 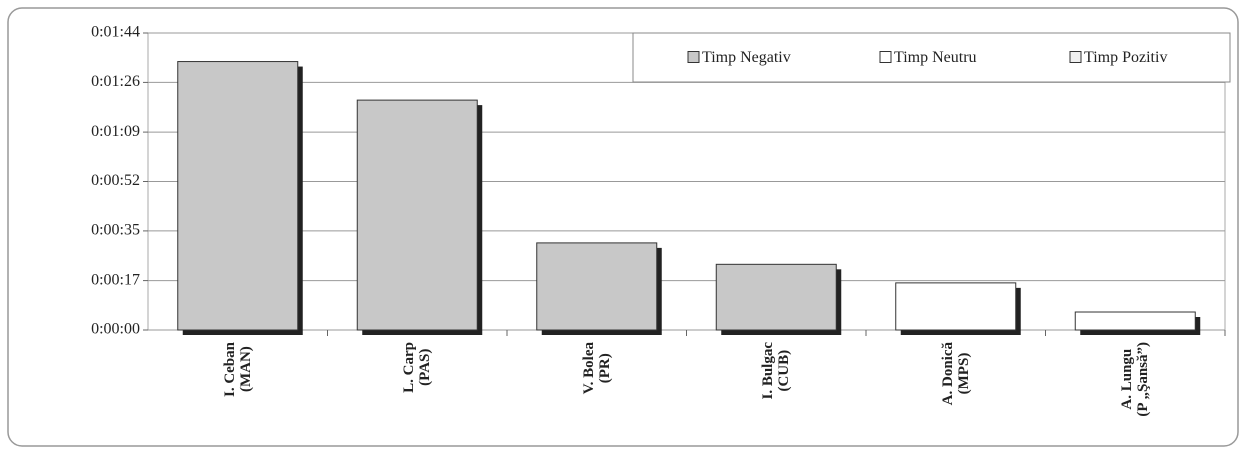 I want to click on x-tick-label: I. Bulgac (CUB), so click(x=776, y=371).